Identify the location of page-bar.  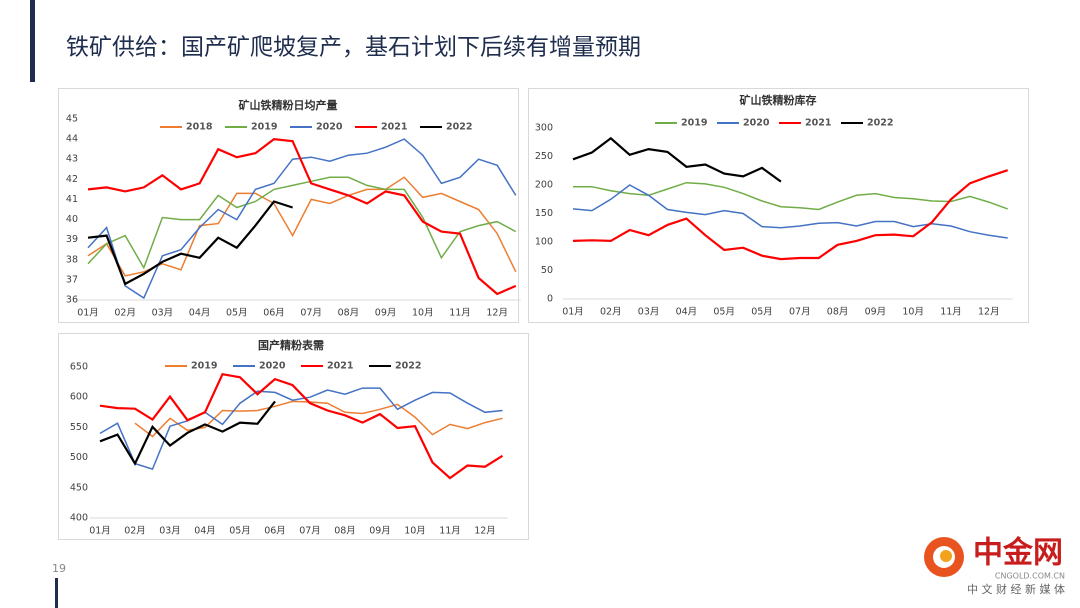
(56, 593).